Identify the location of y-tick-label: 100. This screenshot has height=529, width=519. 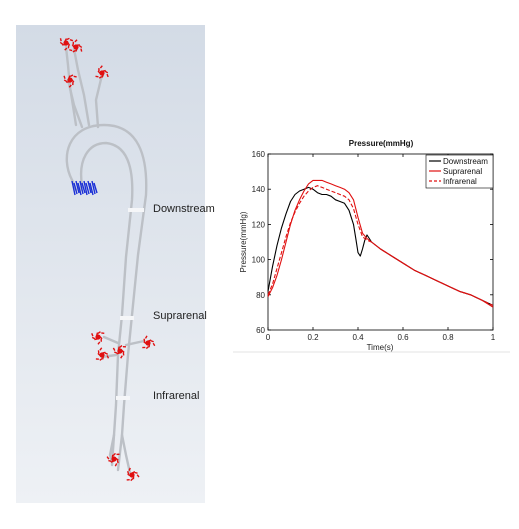
(259, 260).